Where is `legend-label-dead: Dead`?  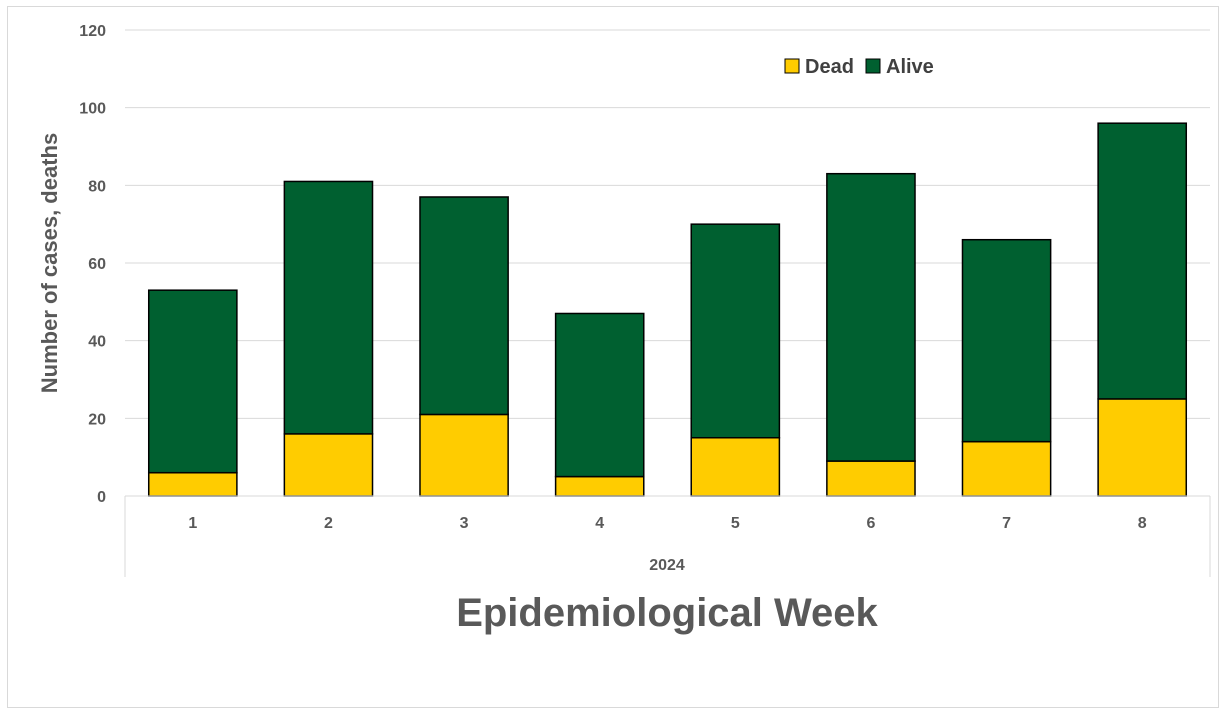
legend-label-dead: Dead is located at coordinates (829, 67).